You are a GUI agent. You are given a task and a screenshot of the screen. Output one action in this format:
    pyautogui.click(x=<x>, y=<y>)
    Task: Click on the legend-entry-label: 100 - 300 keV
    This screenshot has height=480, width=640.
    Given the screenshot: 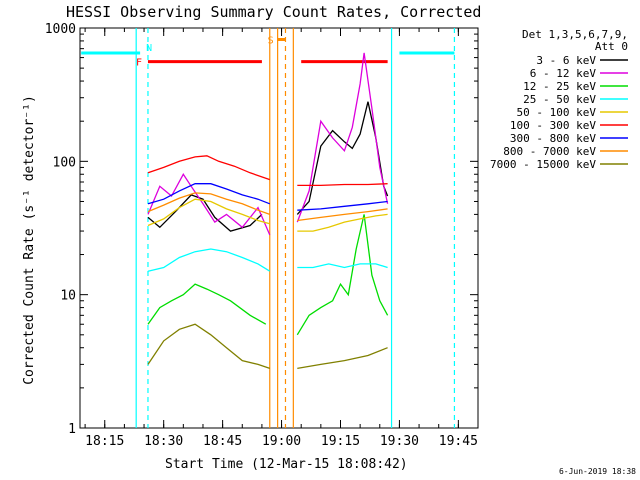 What is the action you would take?
    pyautogui.click(x=553, y=125)
    